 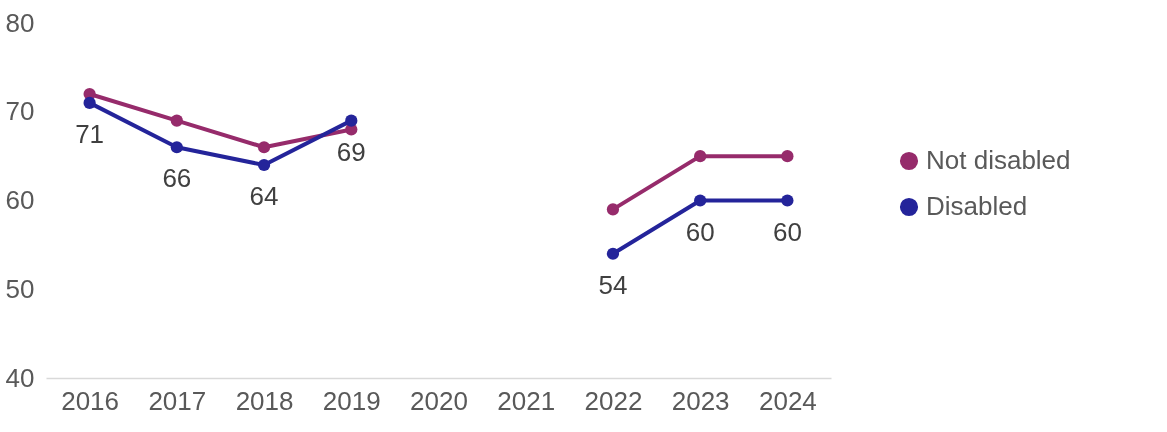 What do you see at coordinates (998, 160) in the screenshot?
I see `legend-label: Not disabled` at bounding box center [998, 160].